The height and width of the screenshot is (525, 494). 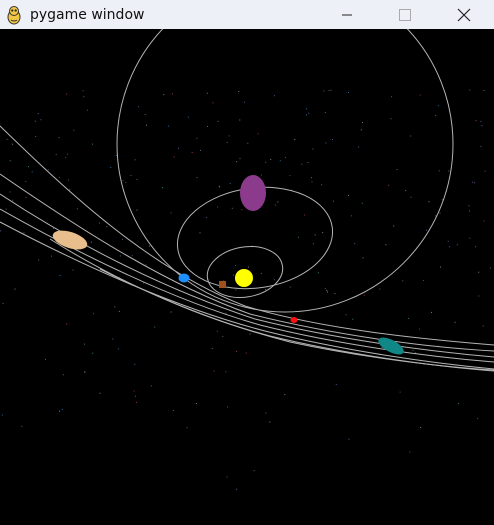 What do you see at coordinates (391, 346) in the screenshot?
I see `teal-planet` at bounding box center [391, 346].